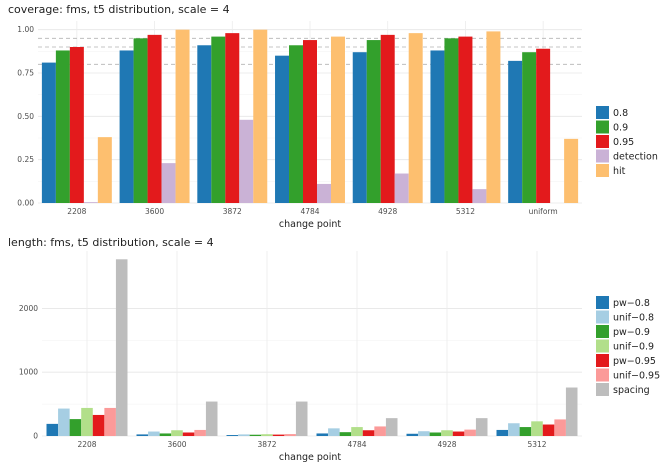 Image resolution: width=664 pixels, height=466 pixels. What do you see at coordinates (446, 444) in the screenshot?
I see `length-x-tick-label: 4928` at bounding box center [446, 444].